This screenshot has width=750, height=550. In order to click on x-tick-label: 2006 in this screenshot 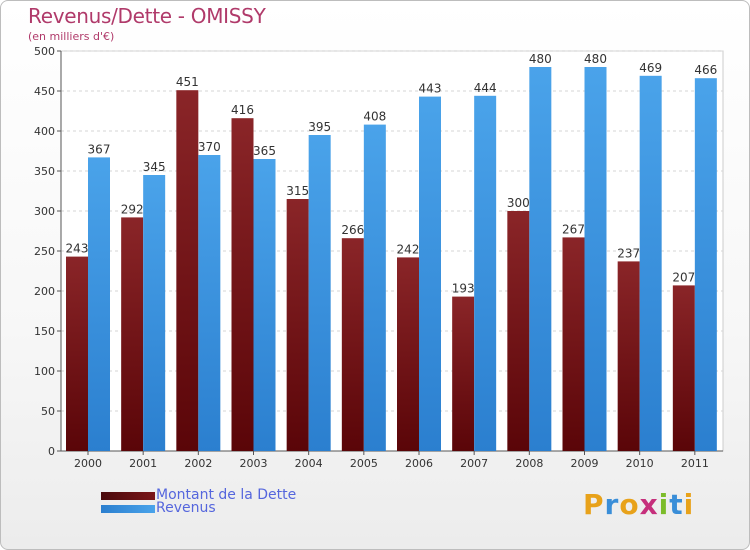, I will do `click(419, 463)`.